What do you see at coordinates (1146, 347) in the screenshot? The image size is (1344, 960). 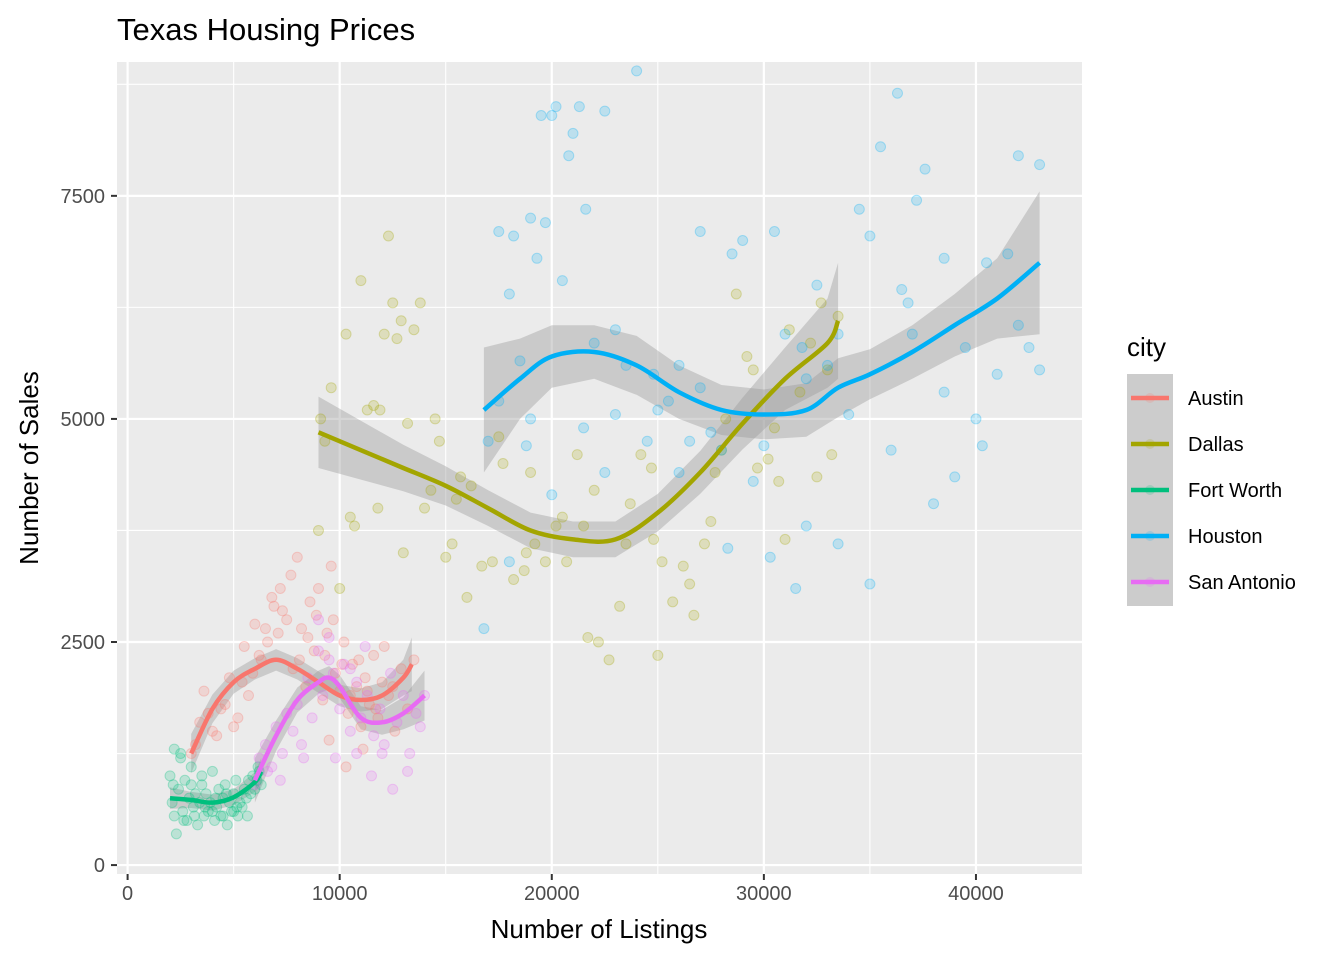 I see `legend-title: city` at bounding box center [1146, 347].